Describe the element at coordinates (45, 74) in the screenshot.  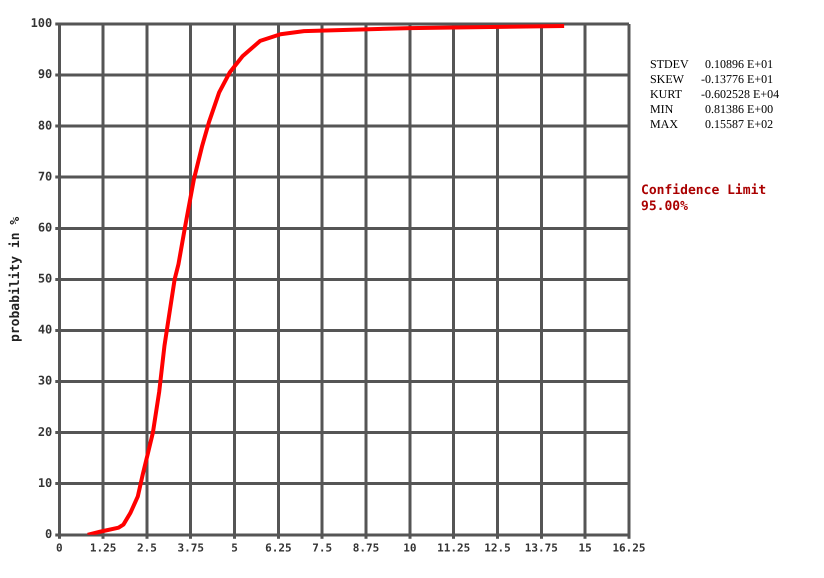
I see `y-tick-label: 90` at that location.